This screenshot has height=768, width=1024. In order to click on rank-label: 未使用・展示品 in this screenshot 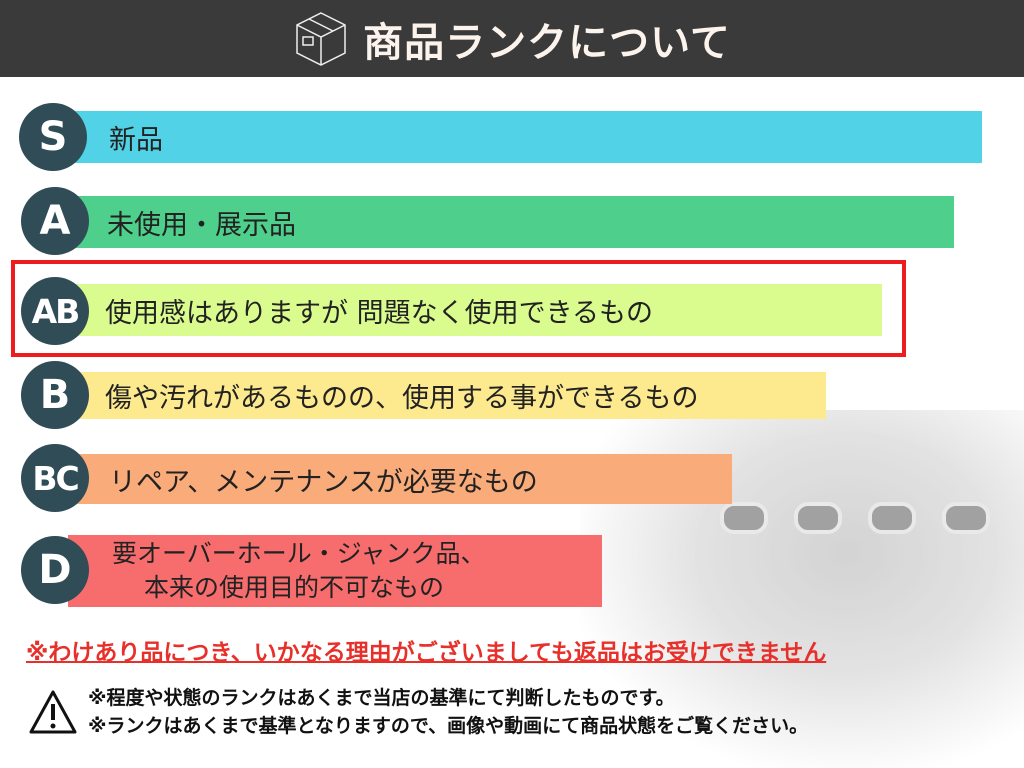, I will do `click(201, 225)`.